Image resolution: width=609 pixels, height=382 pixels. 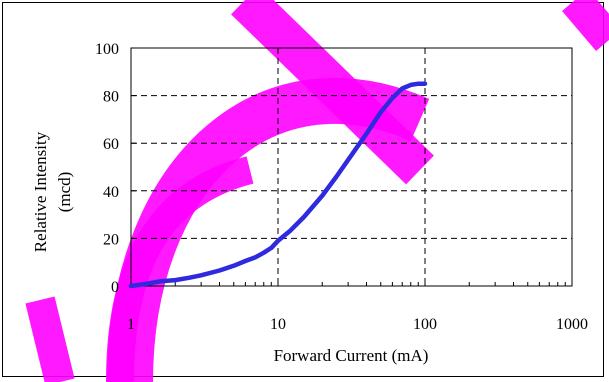 What do you see at coordinates (111, 97) in the screenshot?
I see `y-tick-label: 80` at bounding box center [111, 97].